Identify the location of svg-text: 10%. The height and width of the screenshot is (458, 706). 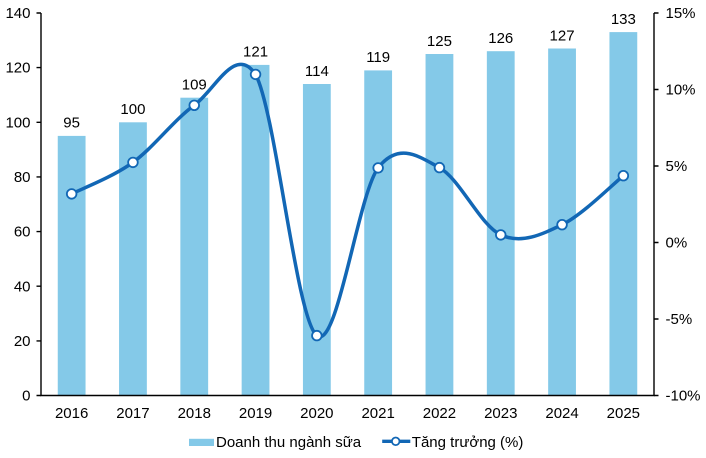
(681, 90).